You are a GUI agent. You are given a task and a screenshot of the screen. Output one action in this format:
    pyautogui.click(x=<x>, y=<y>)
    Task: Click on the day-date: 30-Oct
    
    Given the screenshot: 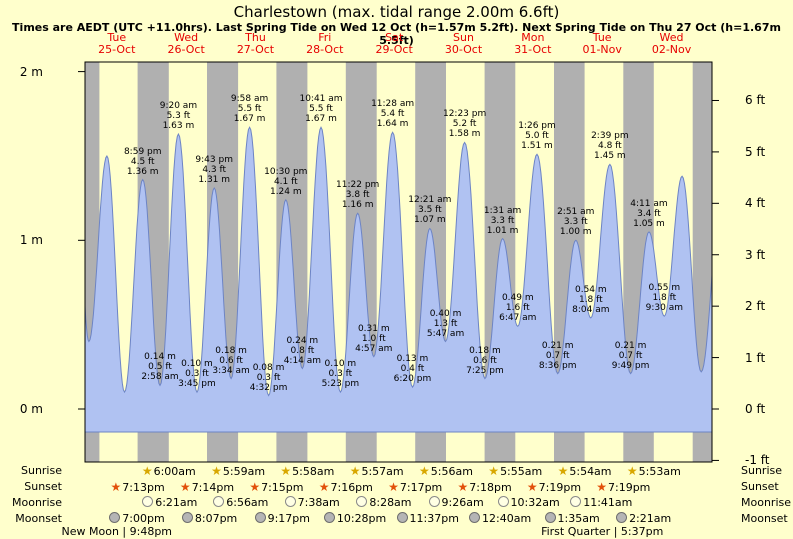 What is the action you would take?
    pyautogui.click(x=463, y=49)
    